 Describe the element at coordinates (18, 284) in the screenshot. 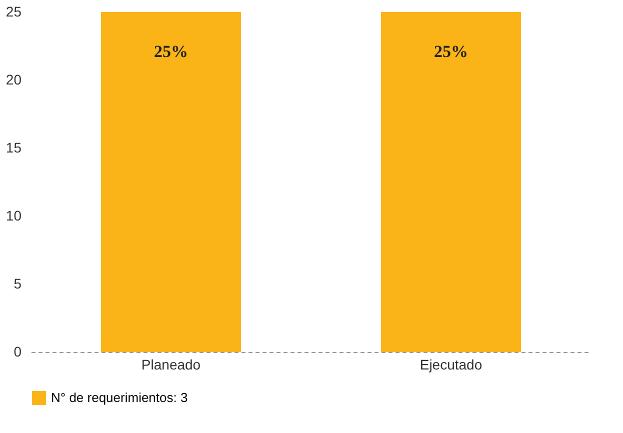

I see `y-tick-label: 5` at that location.